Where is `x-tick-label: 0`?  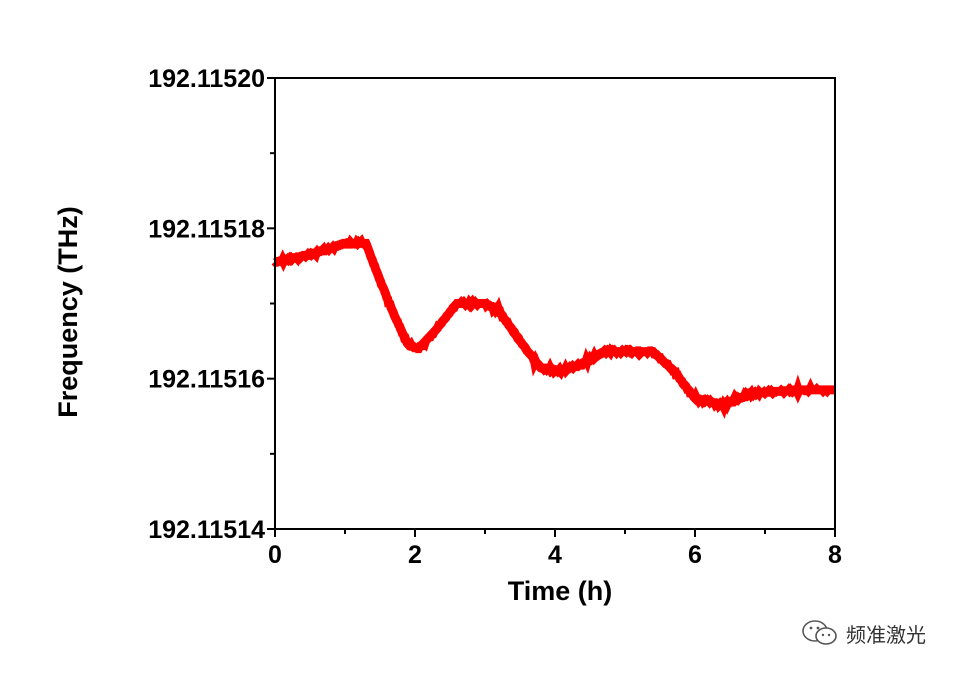 x-tick-label: 0 is located at coordinates (275, 555).